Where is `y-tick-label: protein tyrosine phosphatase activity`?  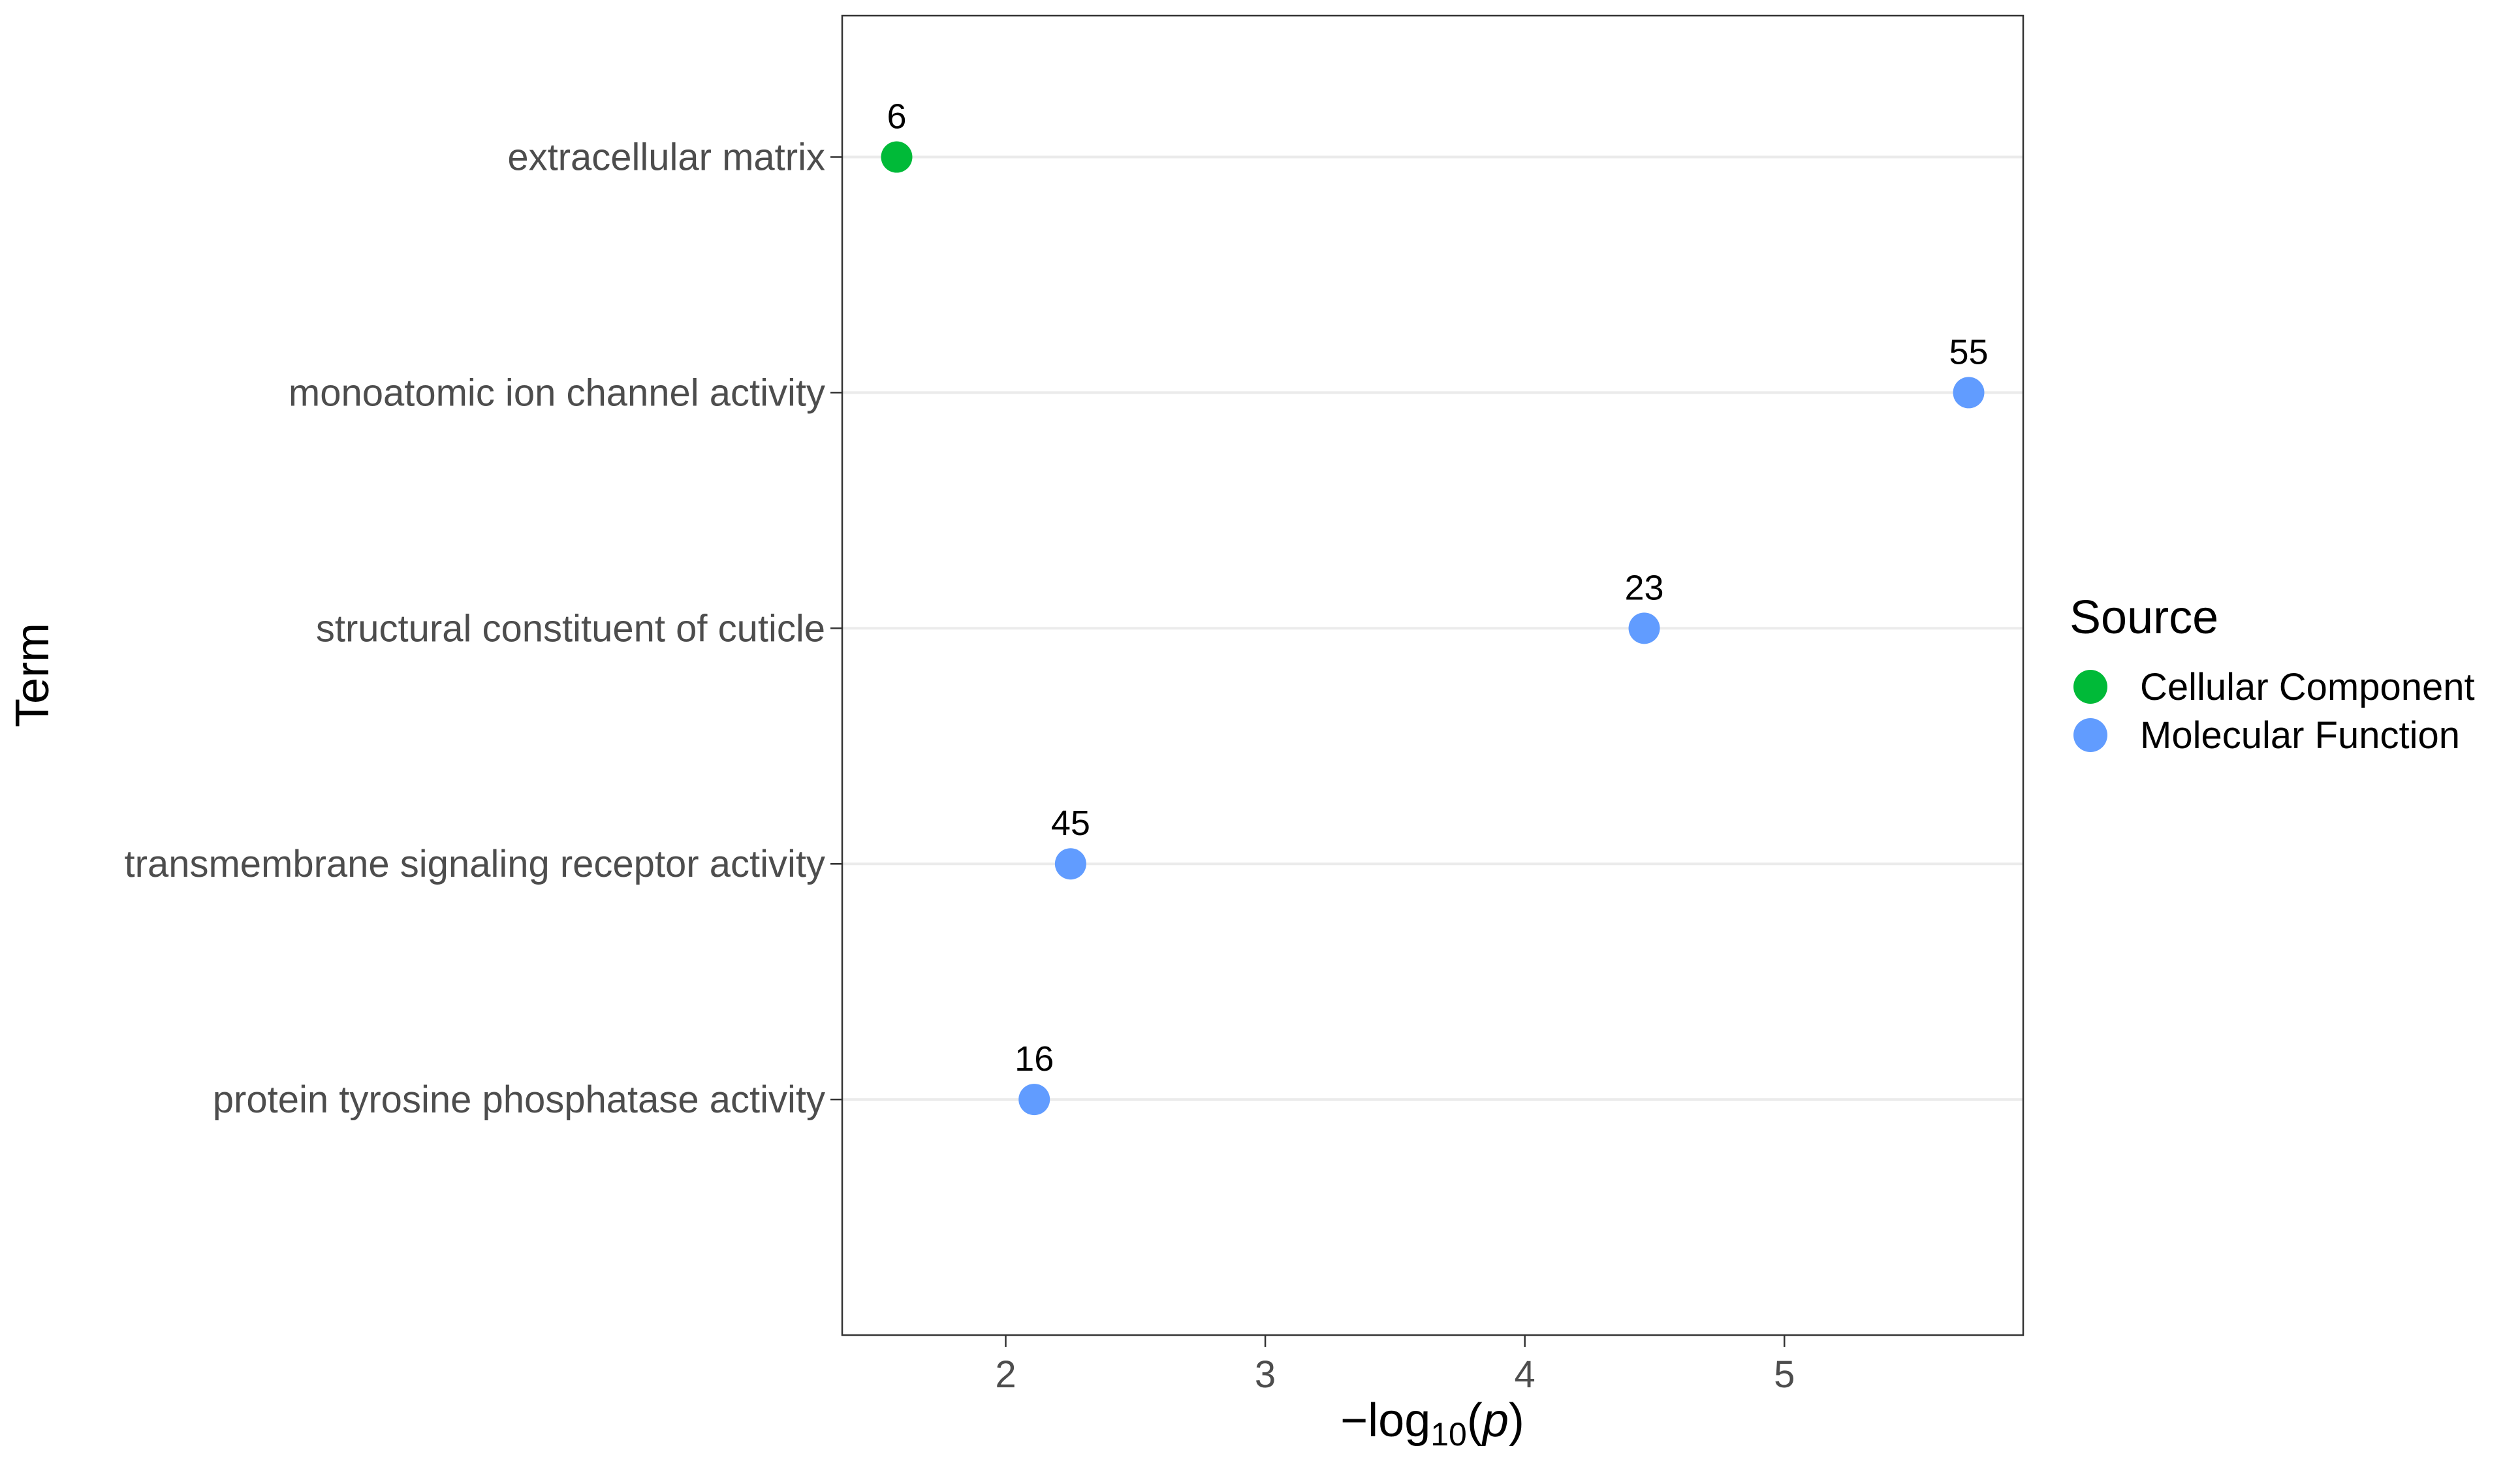
y-tick-label: protein tyrosine phosphatase activity is located at coordinates (519, 1100).